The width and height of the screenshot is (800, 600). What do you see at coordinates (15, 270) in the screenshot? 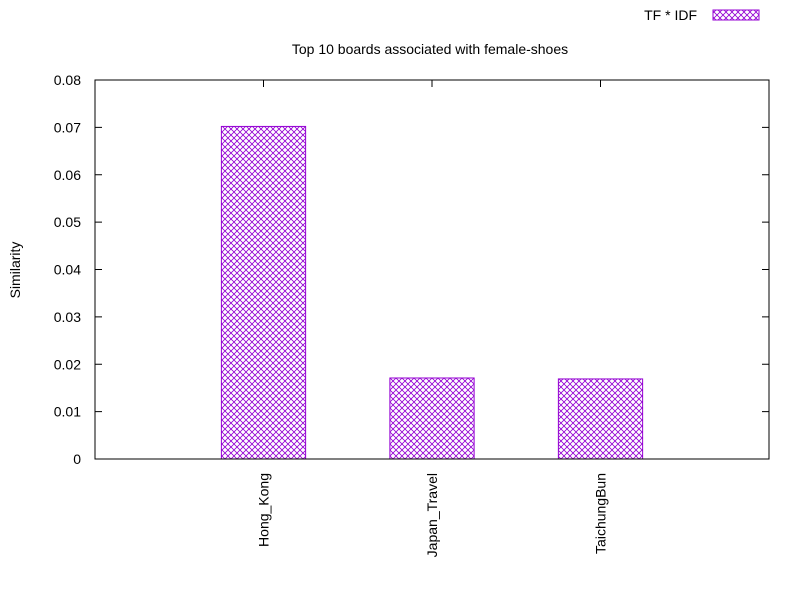
I see `y-axis-label: Similarity` at bounding box center [15, 270].